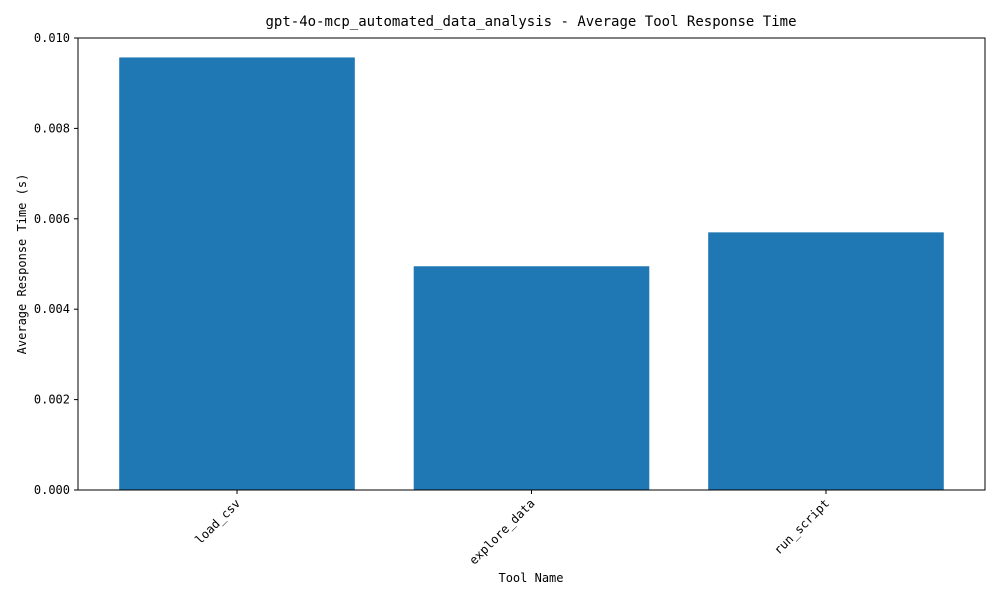  I want to click on y-tick-label: 0.002, so click(52, 400).